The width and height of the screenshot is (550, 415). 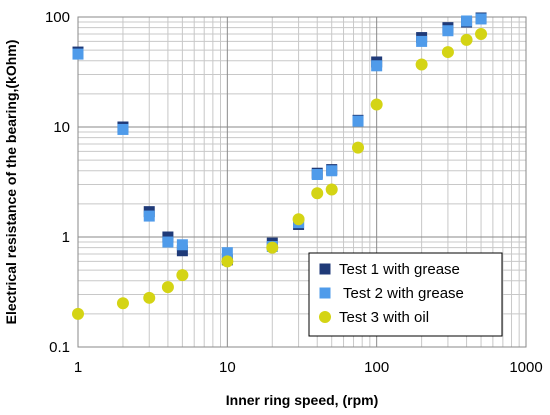 What do you see at coordinates (57, 17) in the screenshot?
I see `y-tick-label: 100` at bounding box center [57, 17].